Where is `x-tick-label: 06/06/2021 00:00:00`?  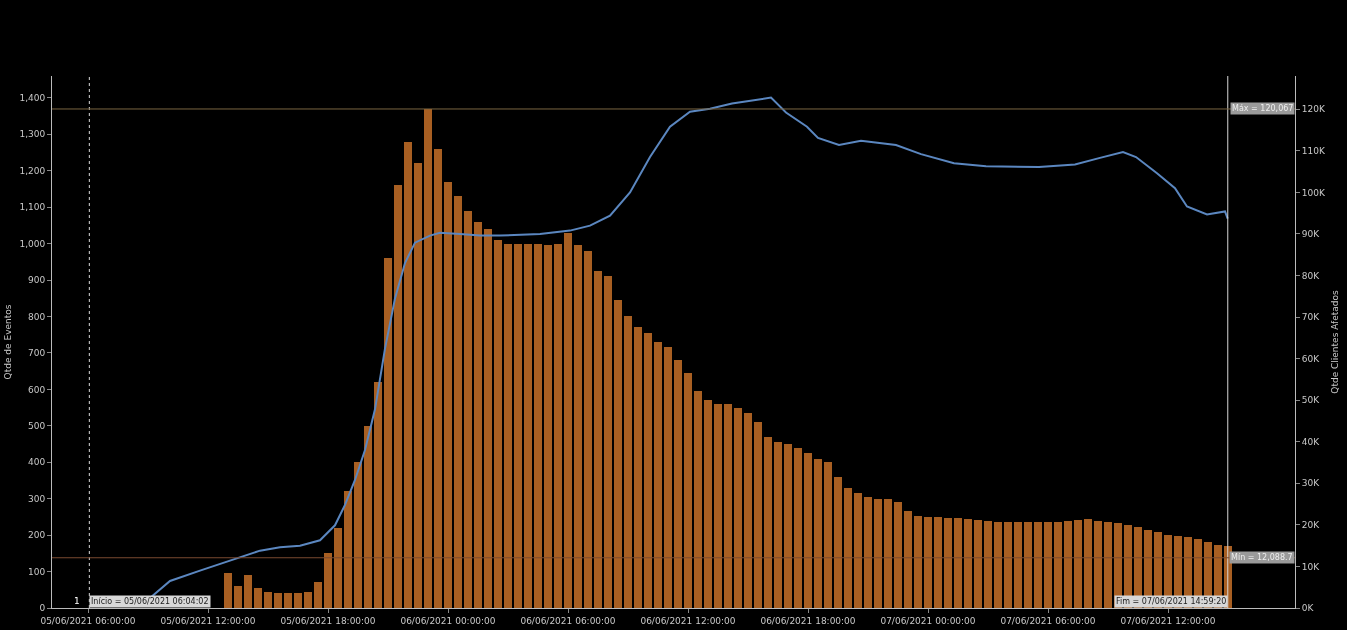 x-tick-label: 06/06/2021 00:00:00 is located at coordinates (448, 620).